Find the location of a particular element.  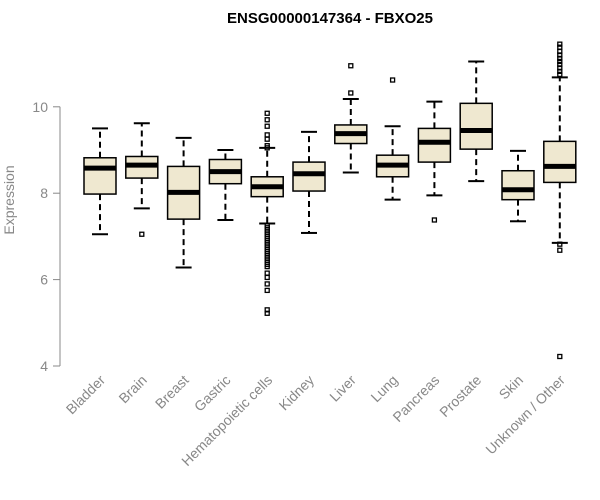

box-liver is located at coordinates (351, 118).